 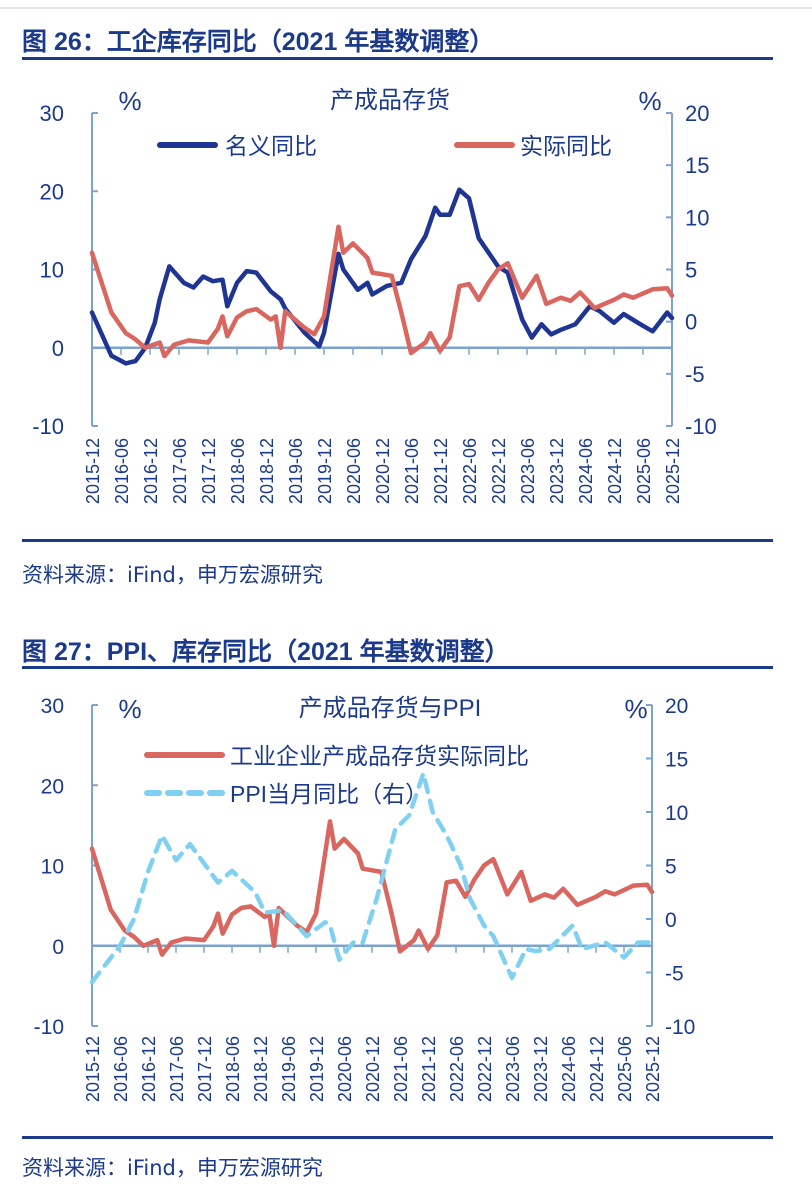 I want to click on figure-27-source: 资料来源：iFind，申万宏源研究, so click(x=172, y=1168).